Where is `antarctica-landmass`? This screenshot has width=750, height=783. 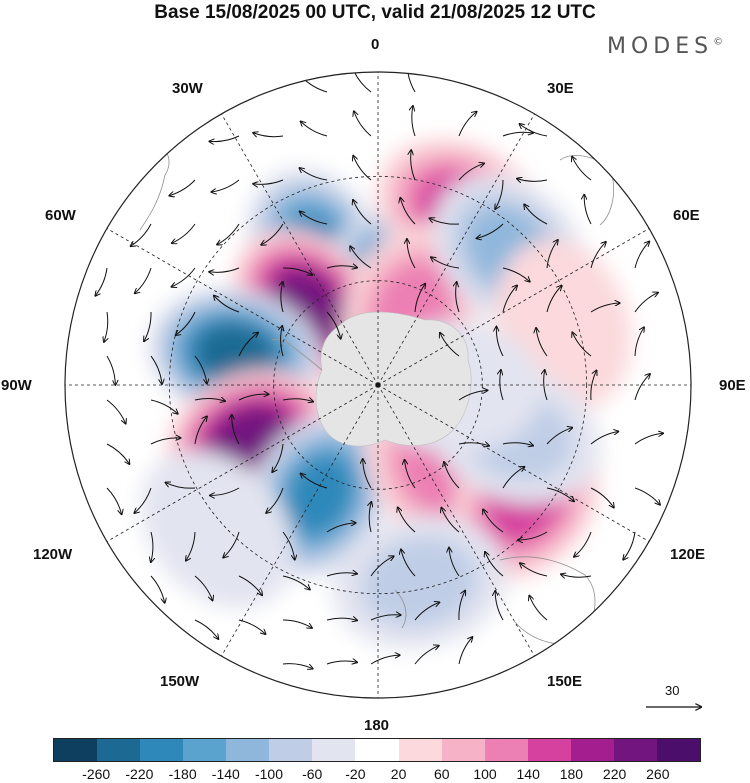 antarctica-landmass is located at coordinates (393, 379).